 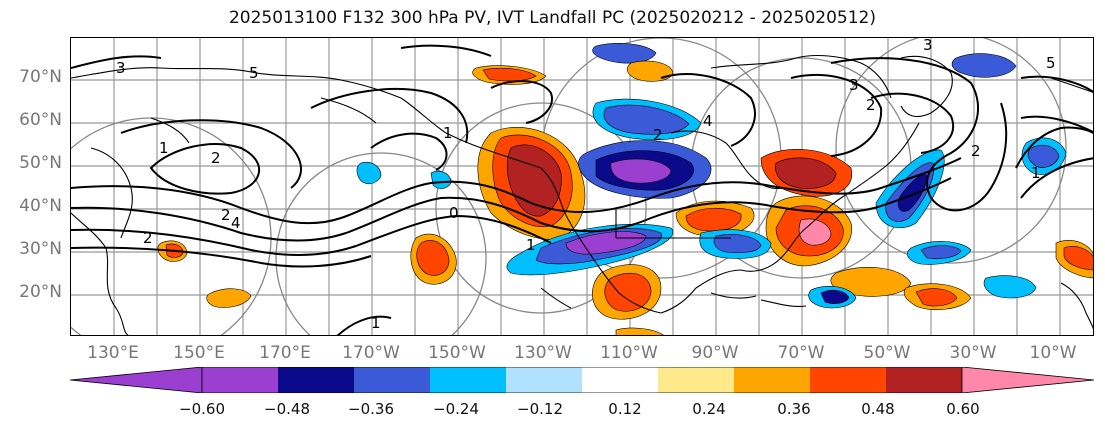 What do you see at coordinates (715, 353) in the screenshot?
I see `lon-label: 90°W` at bounding box center [715, 353].